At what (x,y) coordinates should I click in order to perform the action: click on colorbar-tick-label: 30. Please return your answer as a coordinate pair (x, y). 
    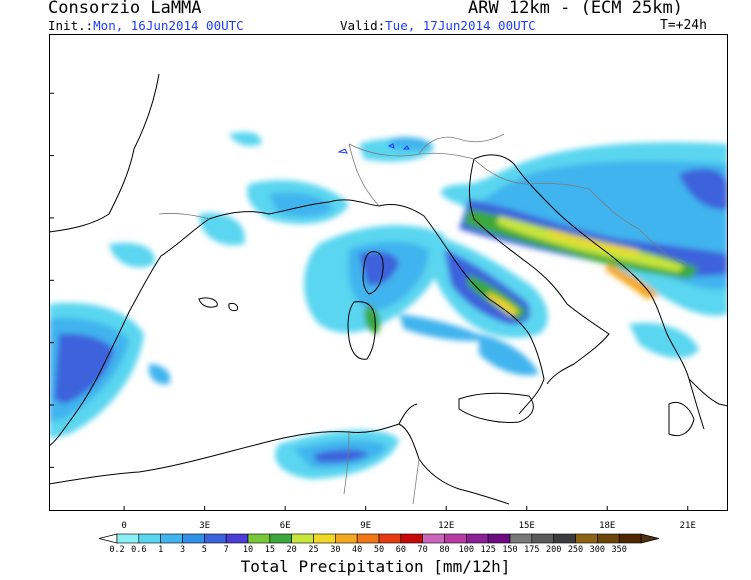
    Looking at the image, I should click on (335, 550).